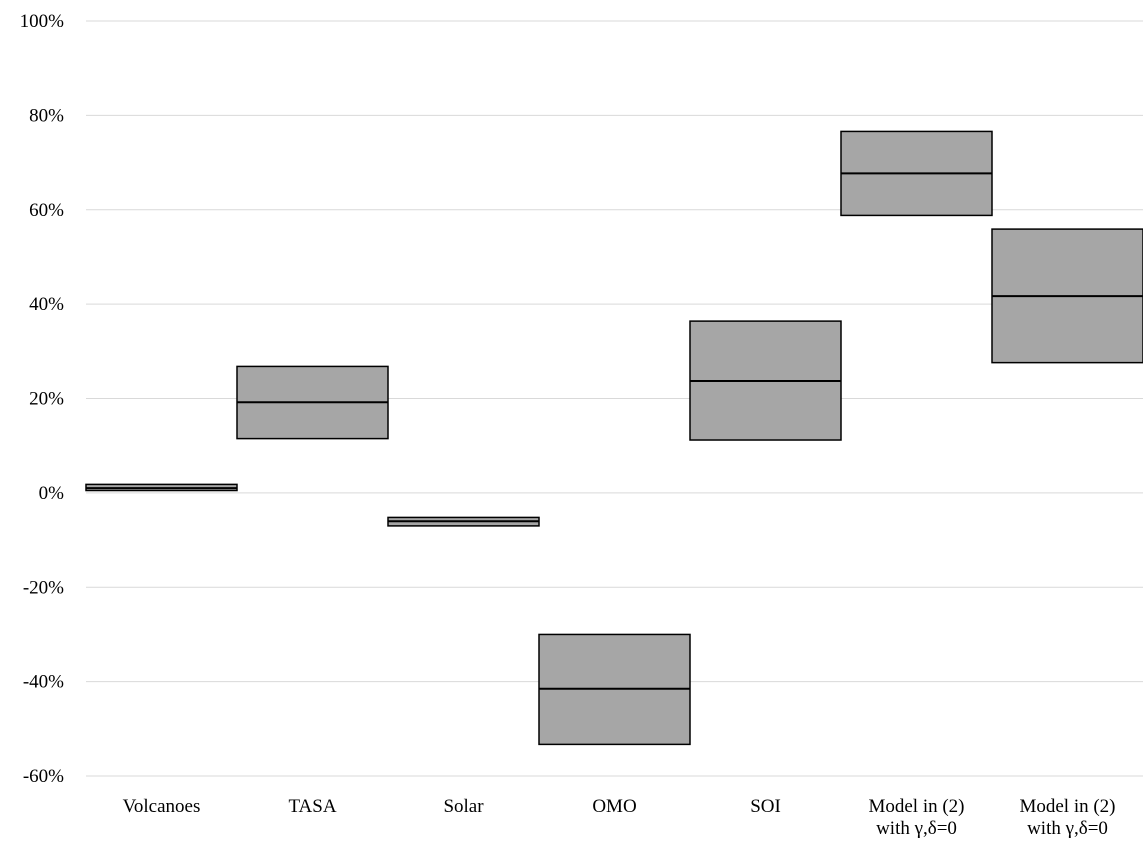  Describe the element at coordinates (43, 587) in the screenshot. I see `y-tick-label: -20%` at that location.